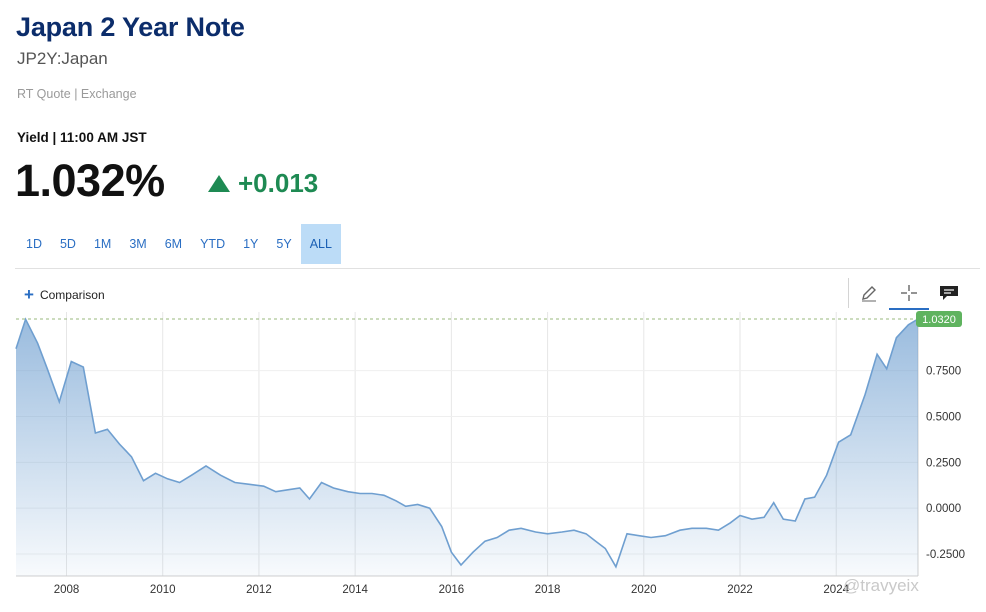  Describe the element at coordinates (251, 244) in the screenshot. I see `range-1y: 1Y` at that location.